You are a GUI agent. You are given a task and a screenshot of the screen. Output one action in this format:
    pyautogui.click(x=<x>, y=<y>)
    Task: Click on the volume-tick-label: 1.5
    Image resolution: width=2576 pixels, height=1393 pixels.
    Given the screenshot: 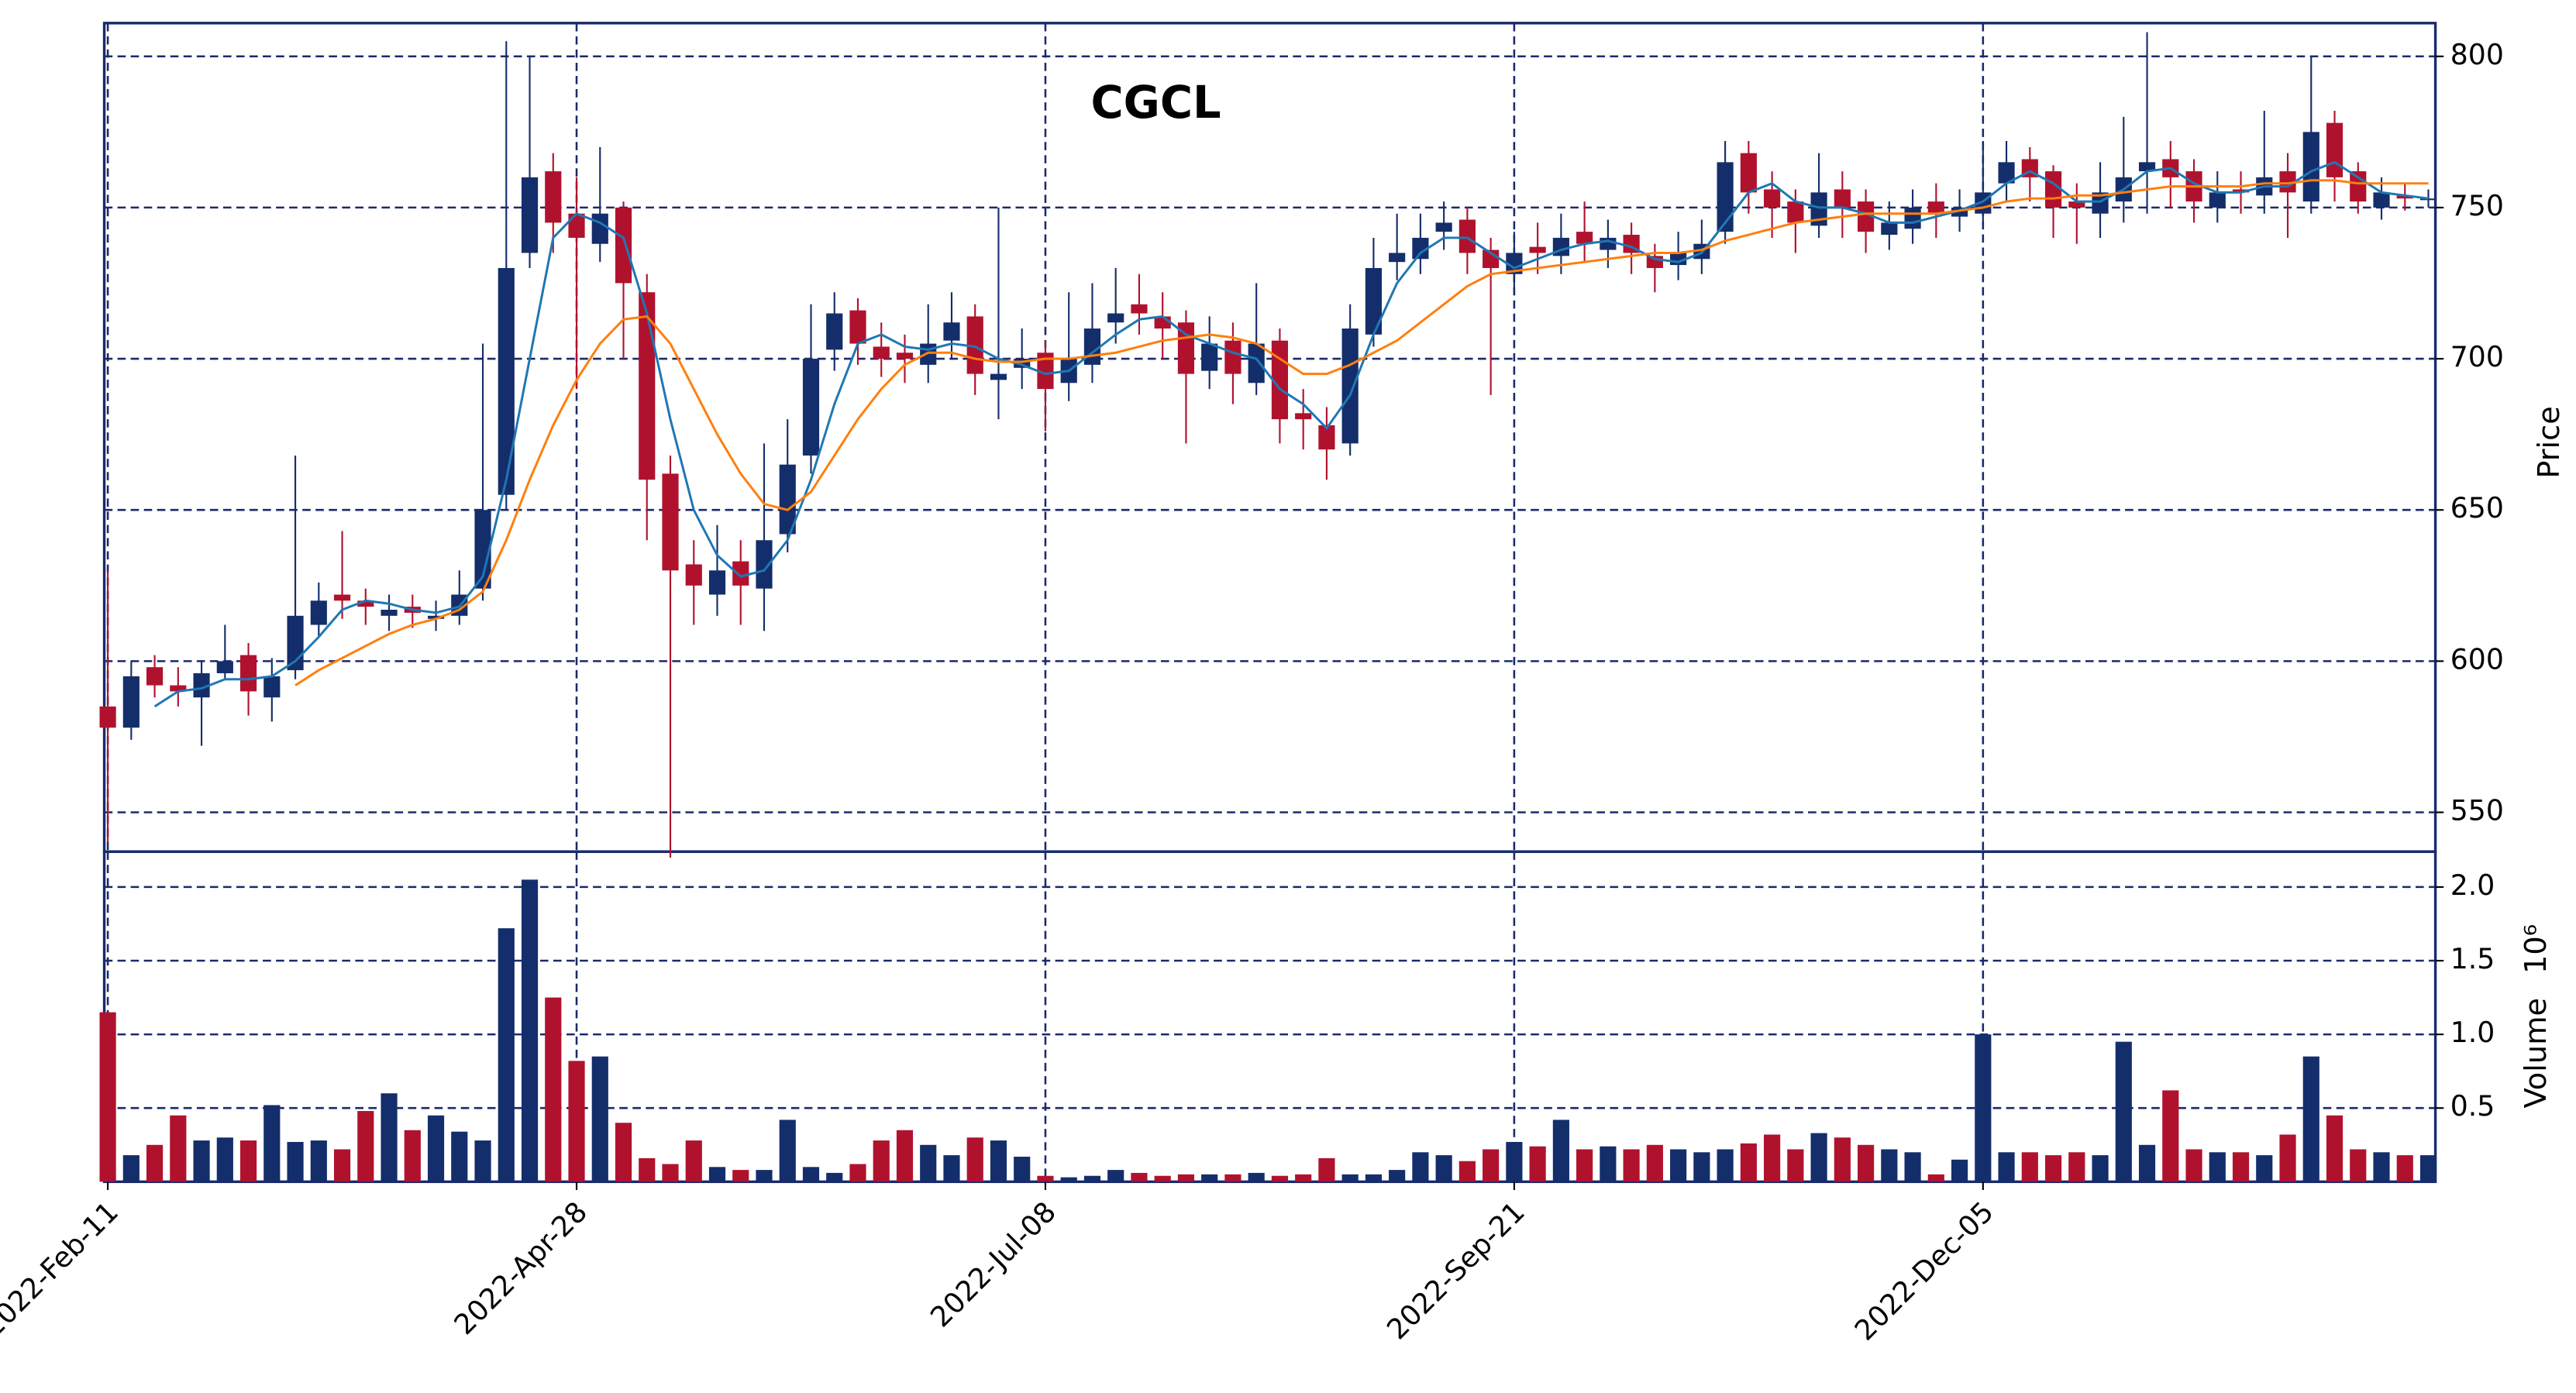 What is the action you would take?
    pyautogui.click(x=2472, y=958)
    